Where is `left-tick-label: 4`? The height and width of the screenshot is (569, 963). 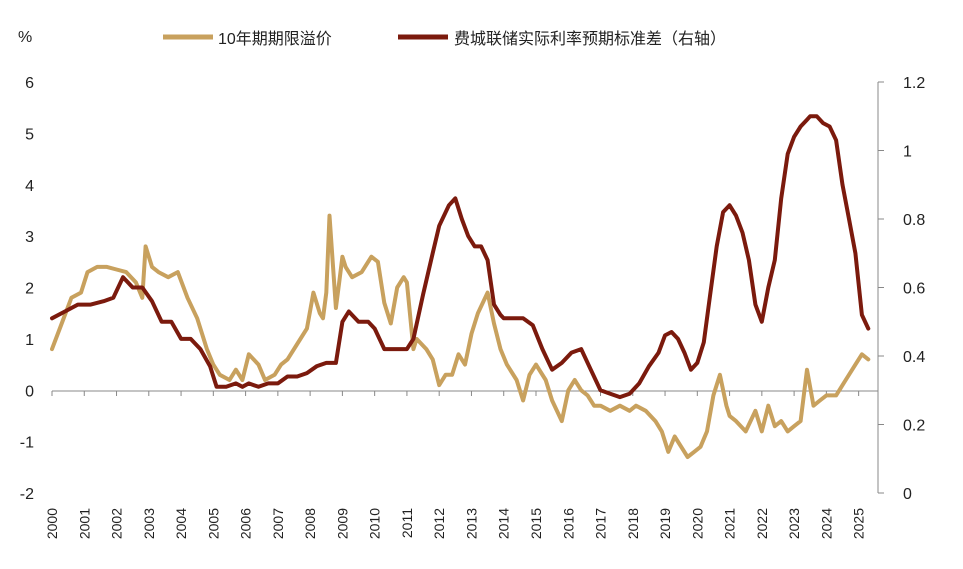
left-tick-label: 4 is located at coordinates (29, 186).